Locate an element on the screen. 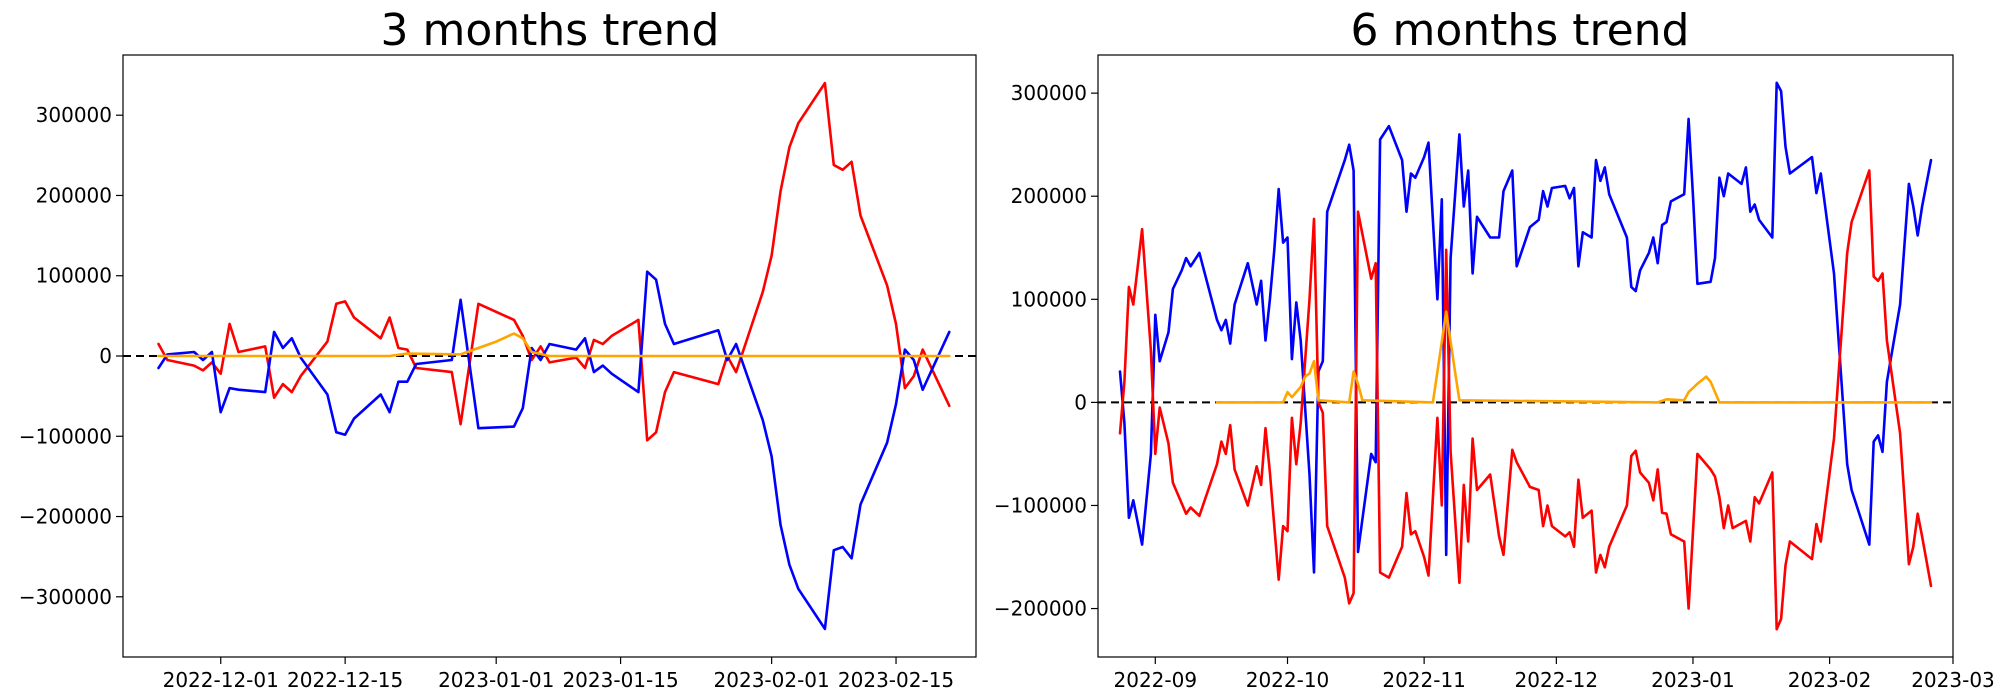 Image resolution: width=2000 pixels, height=700 pixels. y-tick-label: −300000 is located at coordinates (65, 597).